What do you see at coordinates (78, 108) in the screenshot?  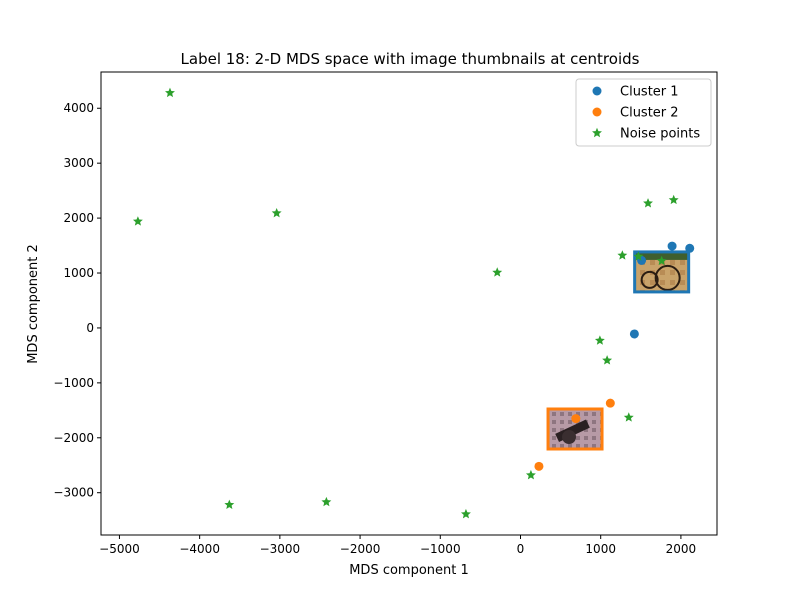 I see `y-tick-label: 4000` at bounding box center [78, 108].